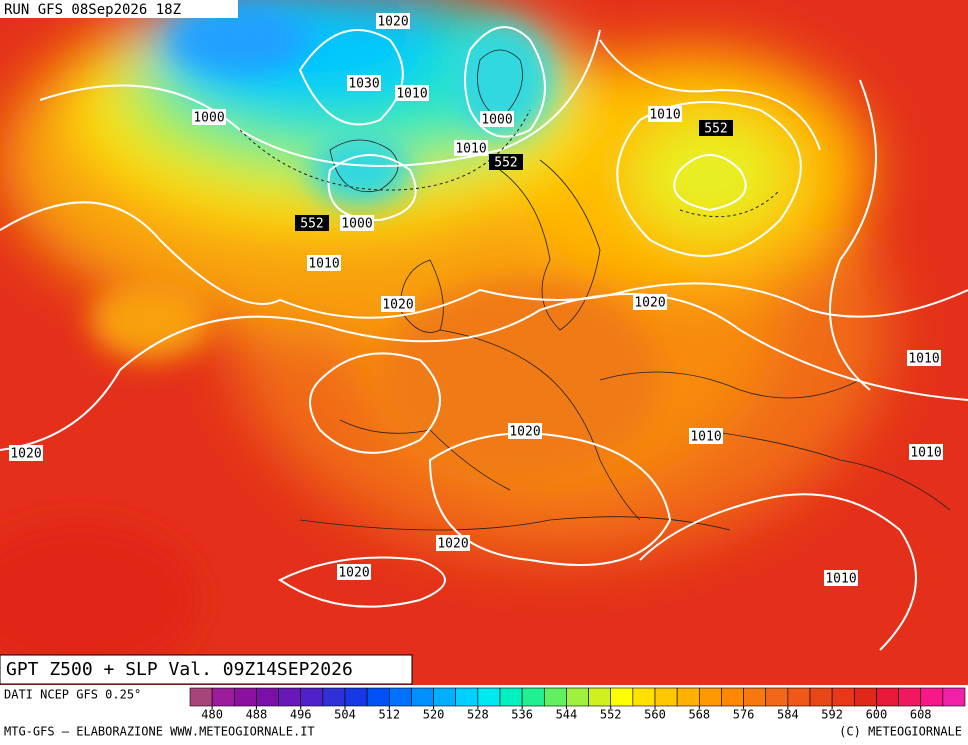 This screenshot has width=968, height=745. Describe the element at coordinates (744, 715) in the screenshot. I see `colorbar-tick-label: 576` at that location.